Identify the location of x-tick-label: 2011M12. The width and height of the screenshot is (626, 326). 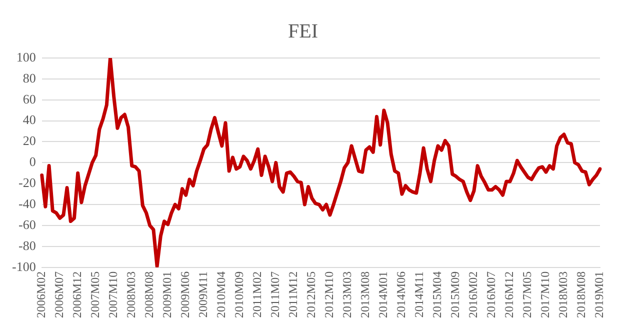
(293, 294).